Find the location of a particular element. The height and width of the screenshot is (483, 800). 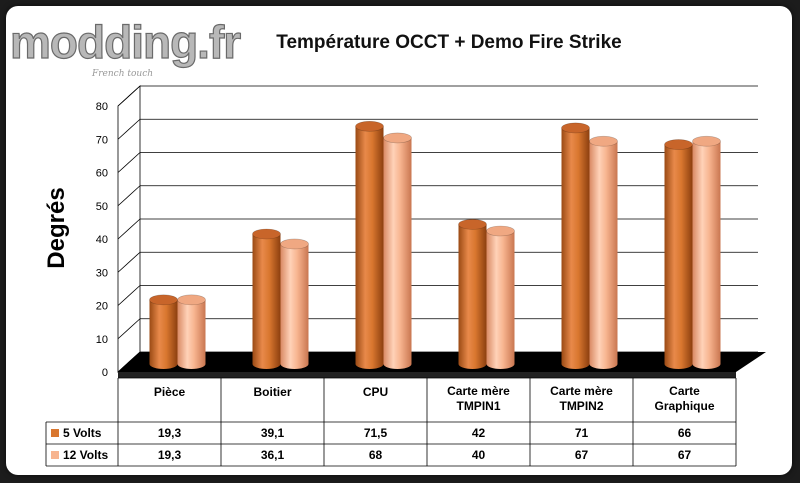

category-label-line: Pièce is located at coordinates (170, 392).